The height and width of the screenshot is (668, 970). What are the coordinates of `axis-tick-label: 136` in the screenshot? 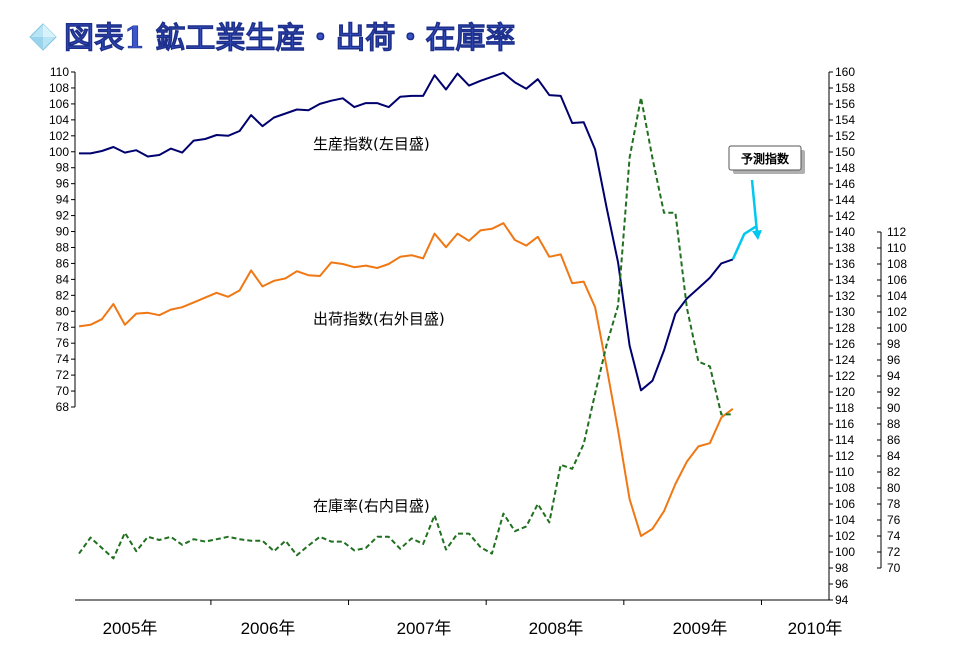 It's located at (845, 264).